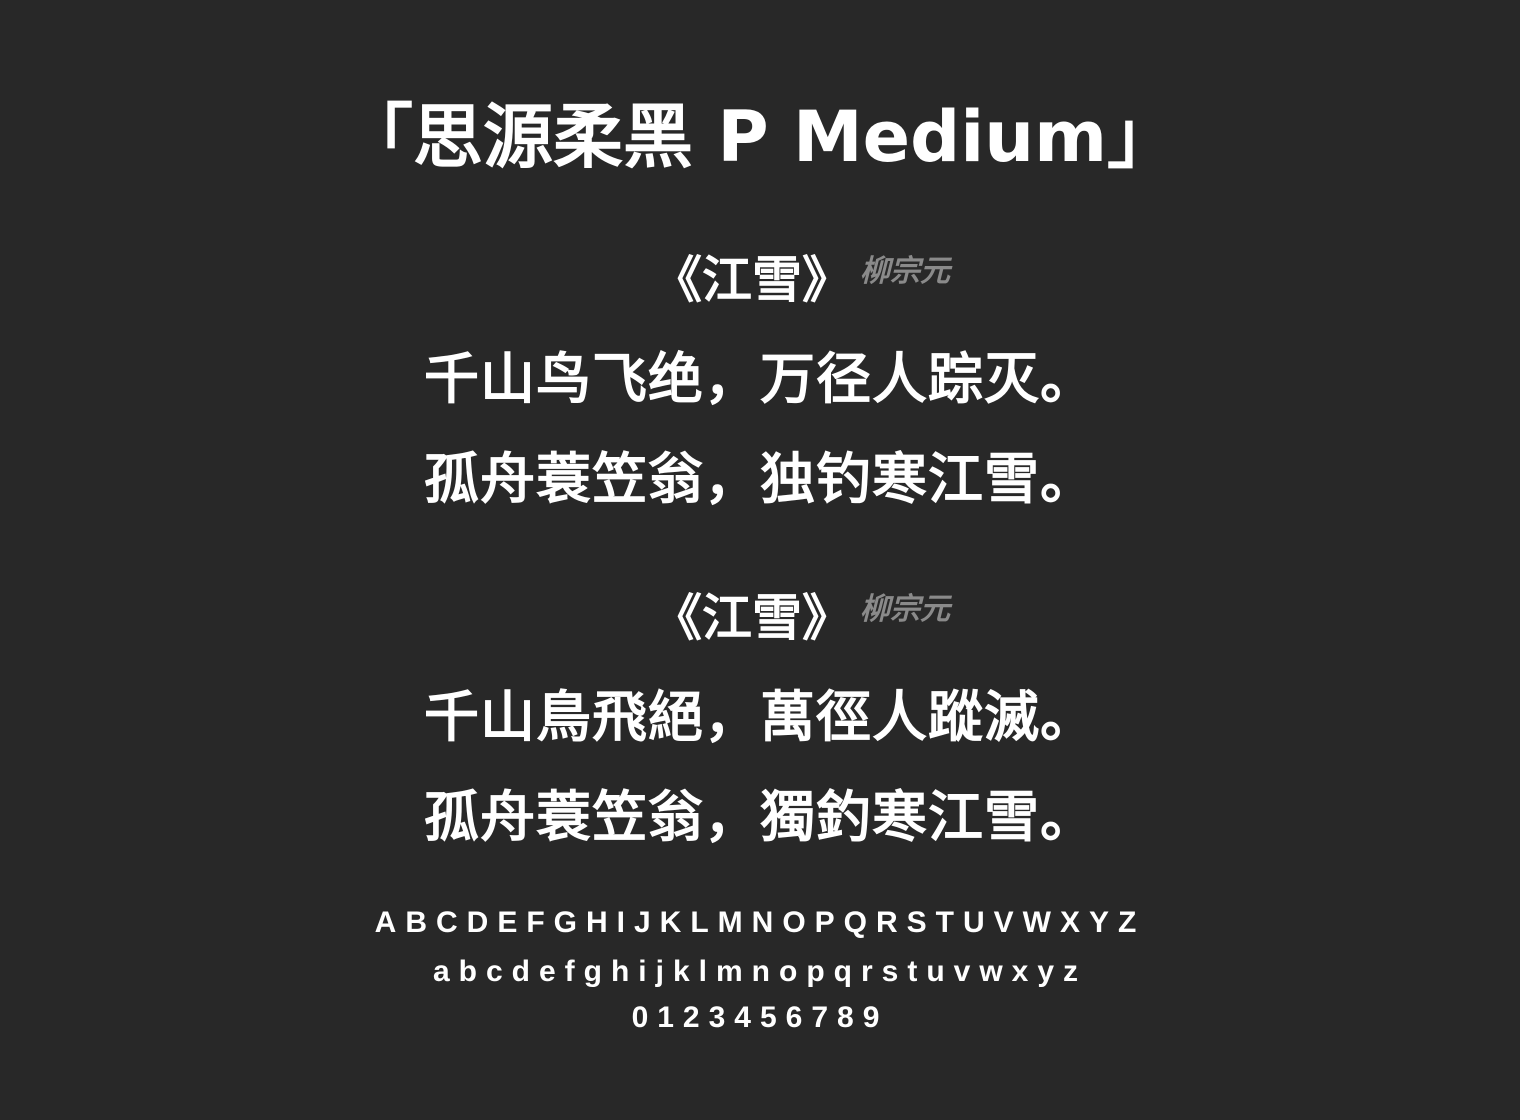 Image resolution: width=1520 pixels, height=1120 pixels. Describe the element at coordinates (759, 479) in the screenshot. I see `poem-line: 孤舟蓑笠翁，独钓寒江雪。` at that location.